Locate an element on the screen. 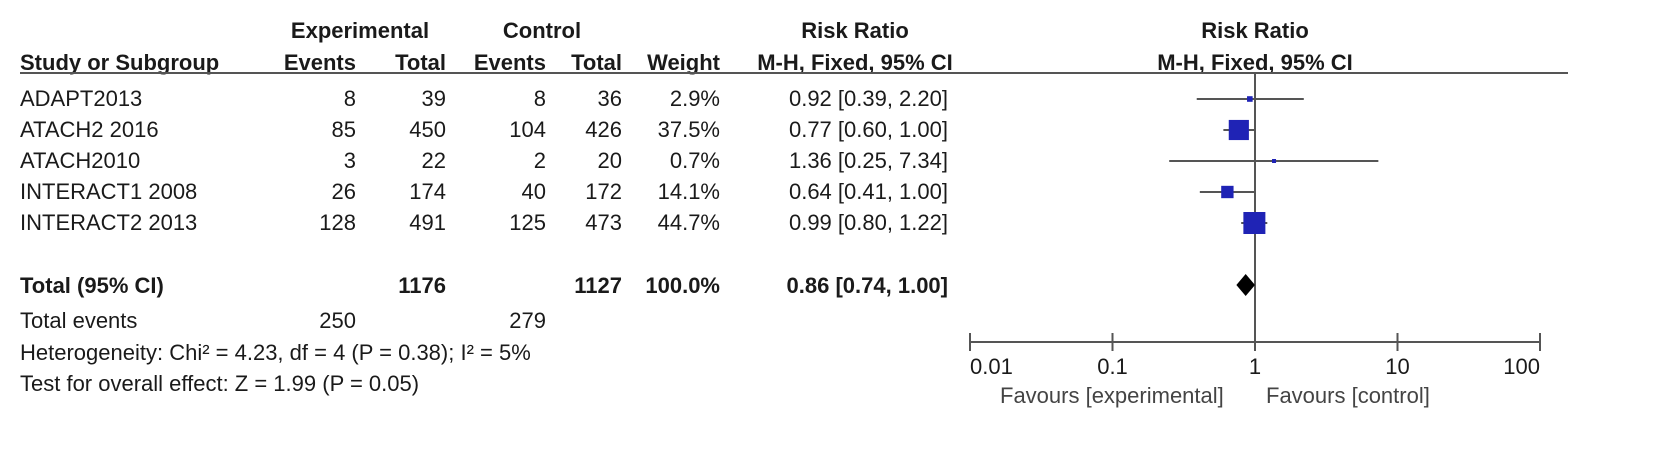 The height and width of the screenshot is (458, 1654). total-events-label: Total events is located at coordinates (79, 320).